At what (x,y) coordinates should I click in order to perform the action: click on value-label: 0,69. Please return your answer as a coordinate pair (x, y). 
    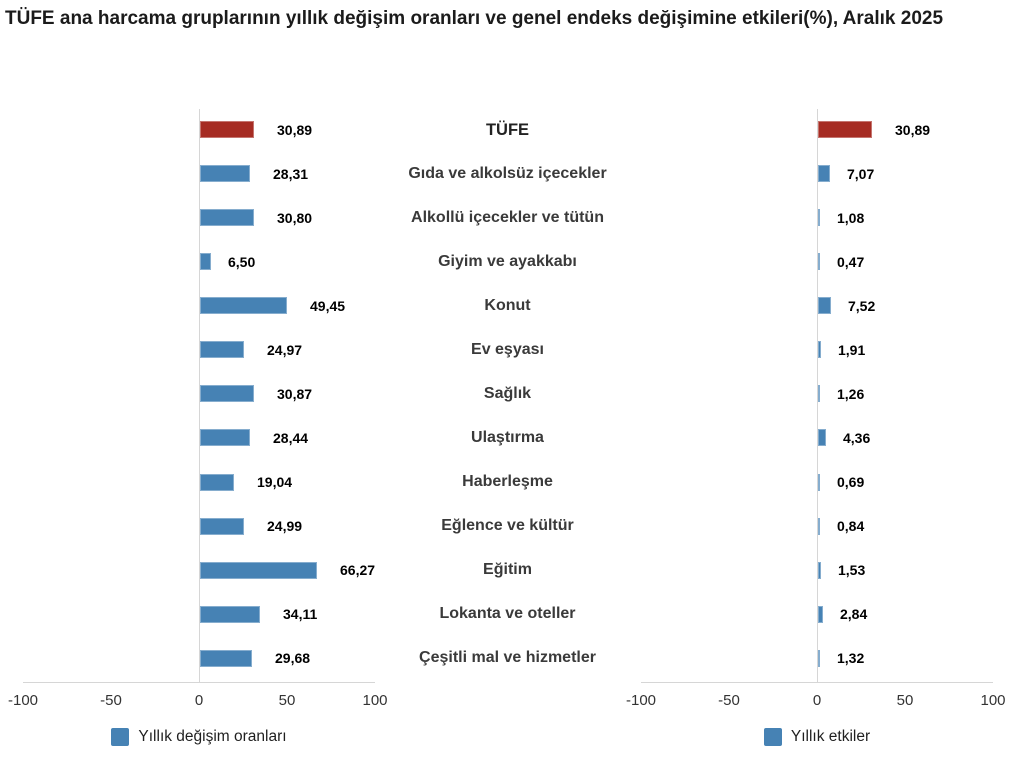
    Looking at the image, I should click on (851, 482).